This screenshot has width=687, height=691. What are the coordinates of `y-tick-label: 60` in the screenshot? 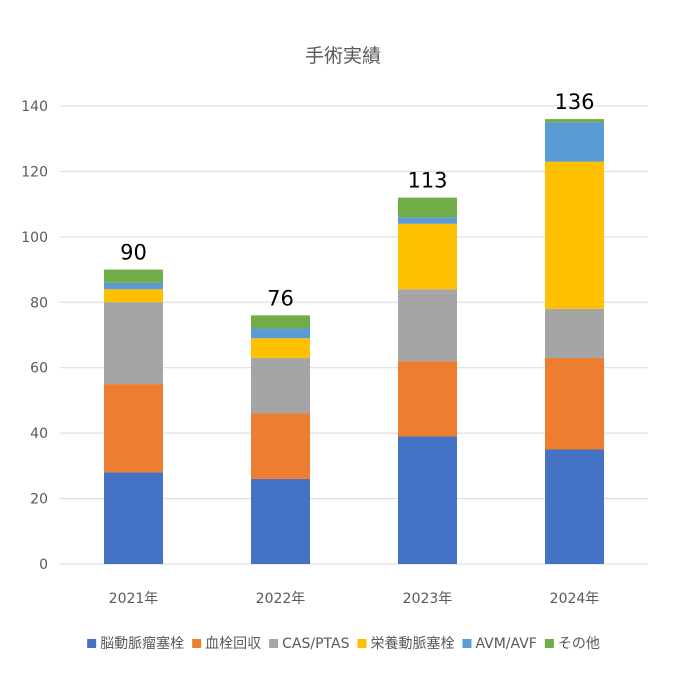 It's located at (39, 369).